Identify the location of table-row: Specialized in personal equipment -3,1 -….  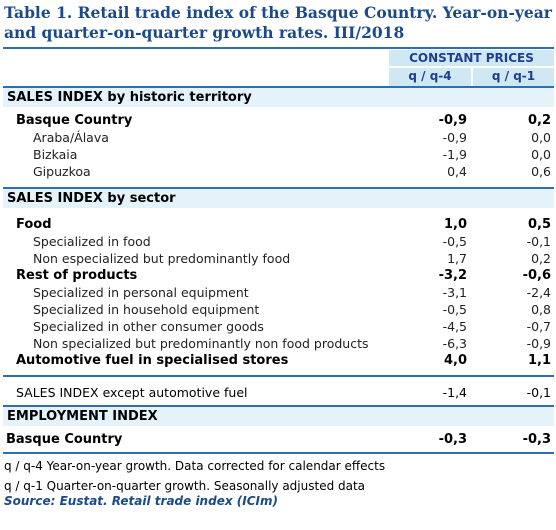
(278, 292).